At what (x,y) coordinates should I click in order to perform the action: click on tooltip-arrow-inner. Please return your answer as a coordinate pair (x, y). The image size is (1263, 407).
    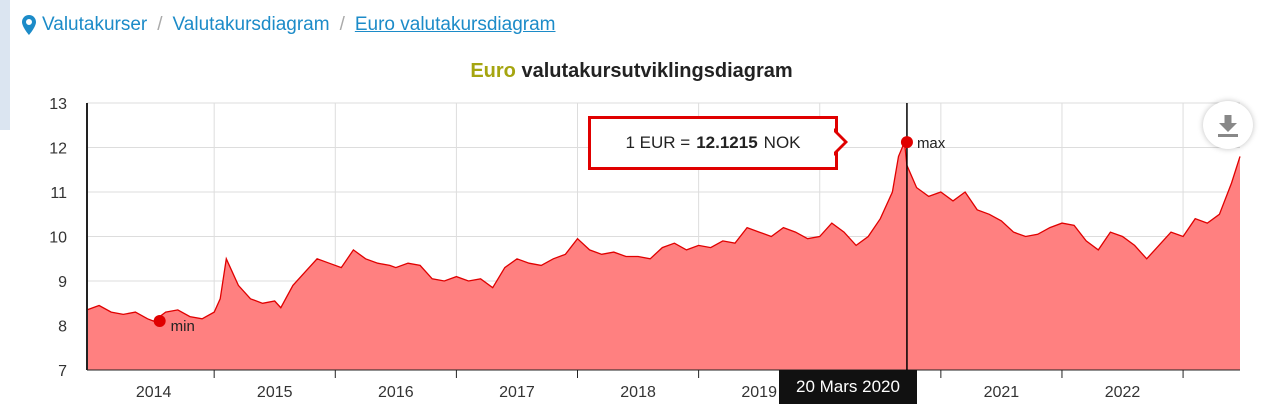
    Looking at the image, I should click on (839, 142).